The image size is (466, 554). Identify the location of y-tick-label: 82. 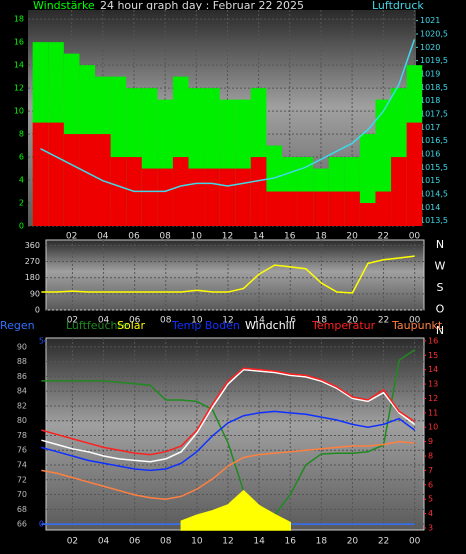
(22, 405).